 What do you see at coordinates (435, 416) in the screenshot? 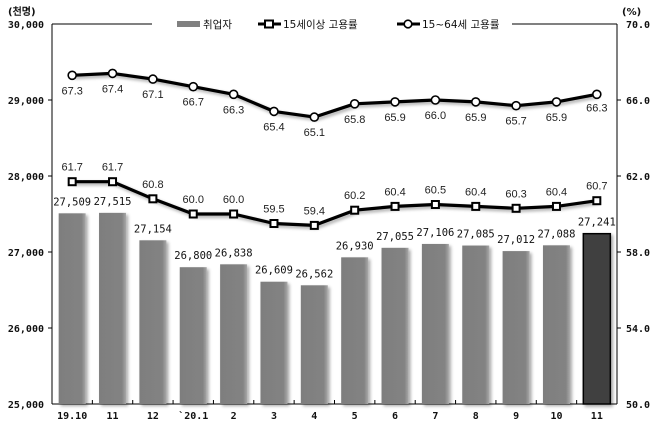
I see `category-label: 7` at bounding box center [435, 416].